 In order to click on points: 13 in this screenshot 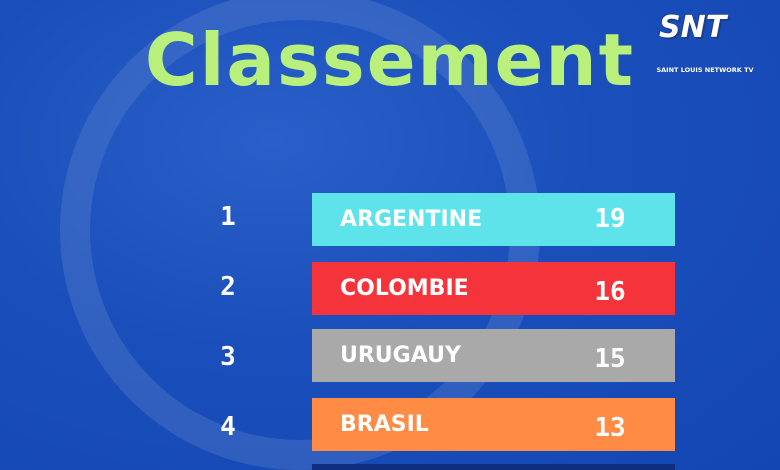, I will do `click(610, 428)`.